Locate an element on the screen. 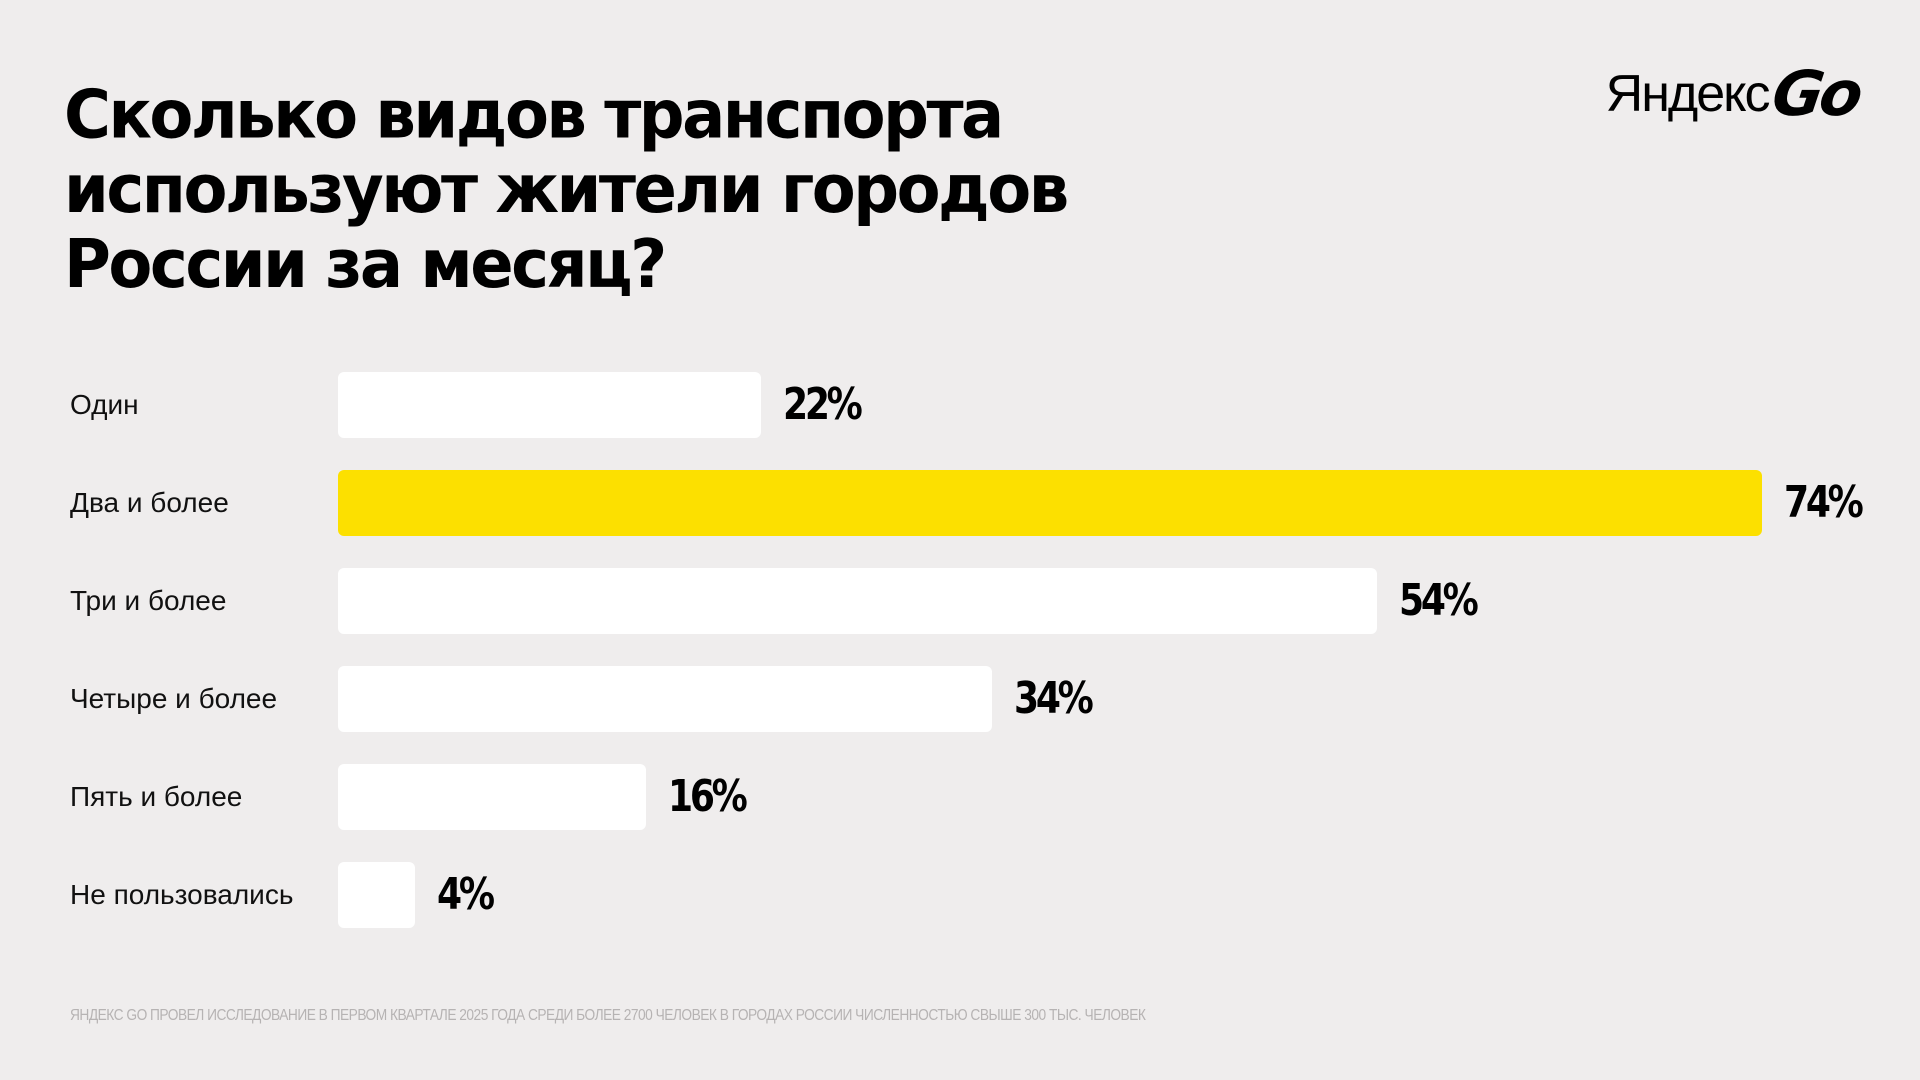  category-label: Один is located at coordinates (104, 404).